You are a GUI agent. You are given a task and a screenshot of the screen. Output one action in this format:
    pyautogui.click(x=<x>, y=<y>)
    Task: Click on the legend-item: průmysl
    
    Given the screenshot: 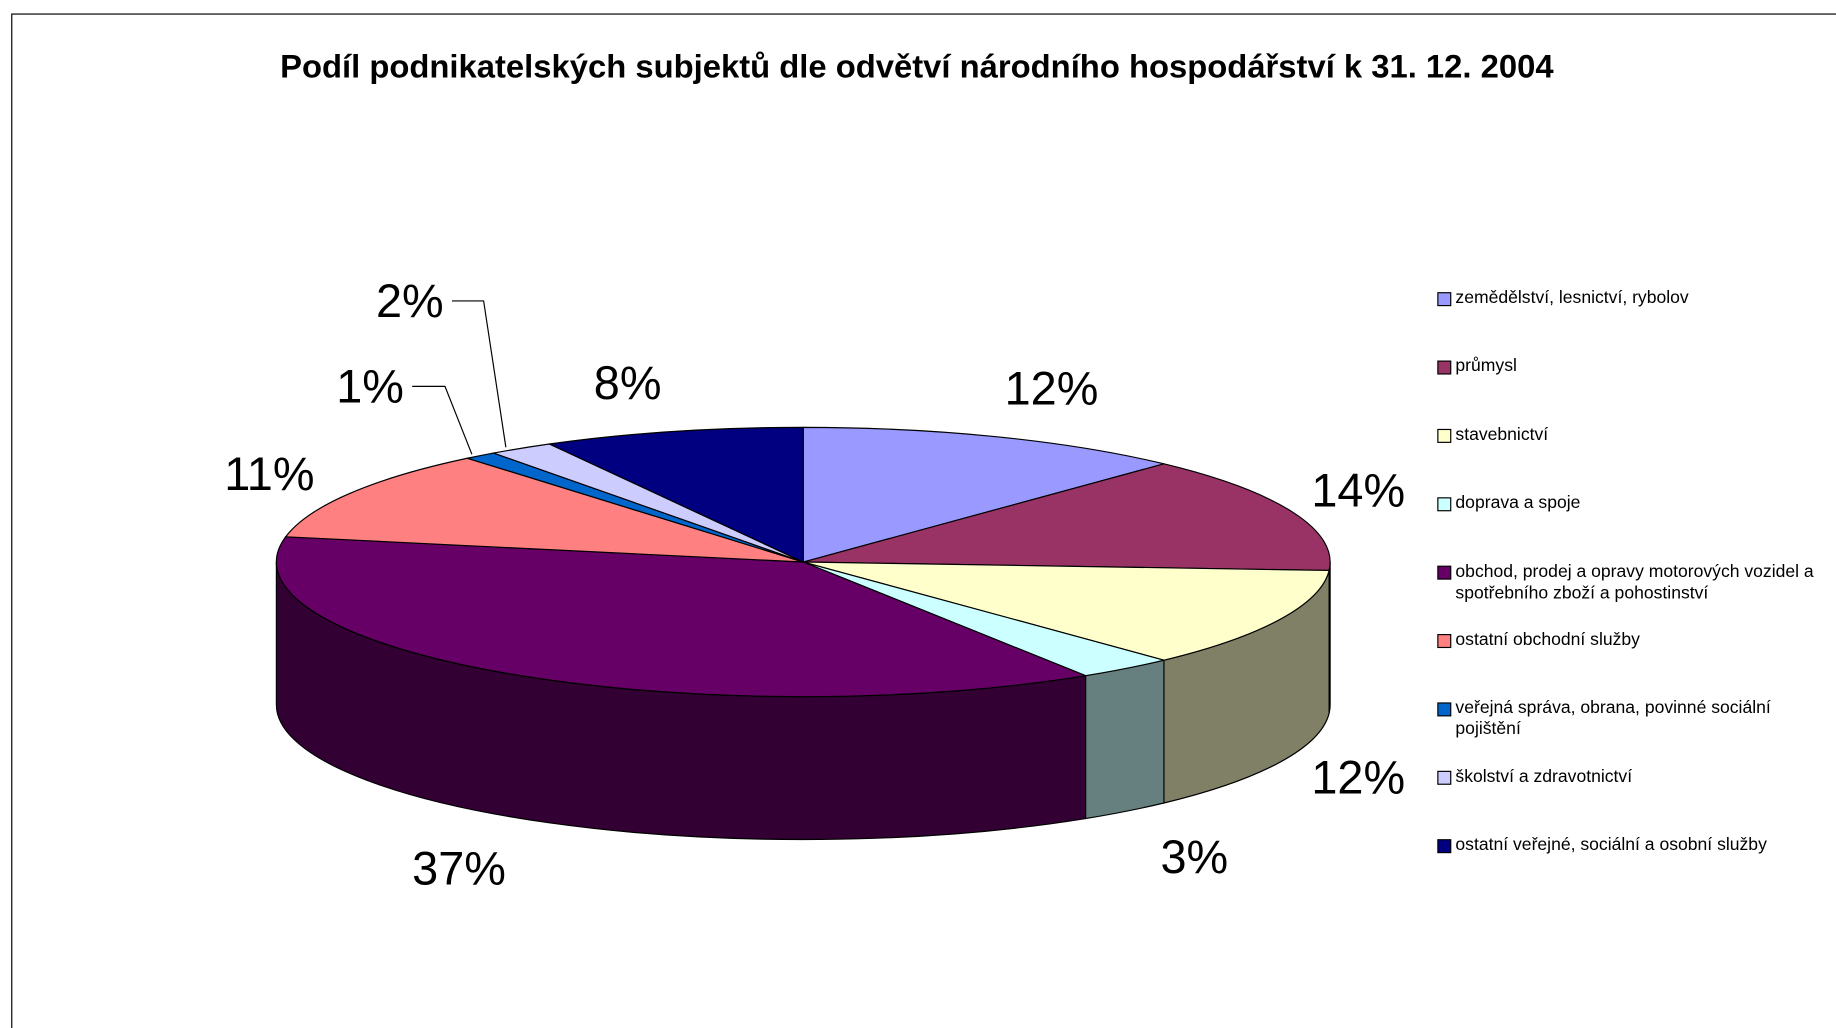 What is the action you would take?
    pyautogui.click(x=1486, y=366)
    